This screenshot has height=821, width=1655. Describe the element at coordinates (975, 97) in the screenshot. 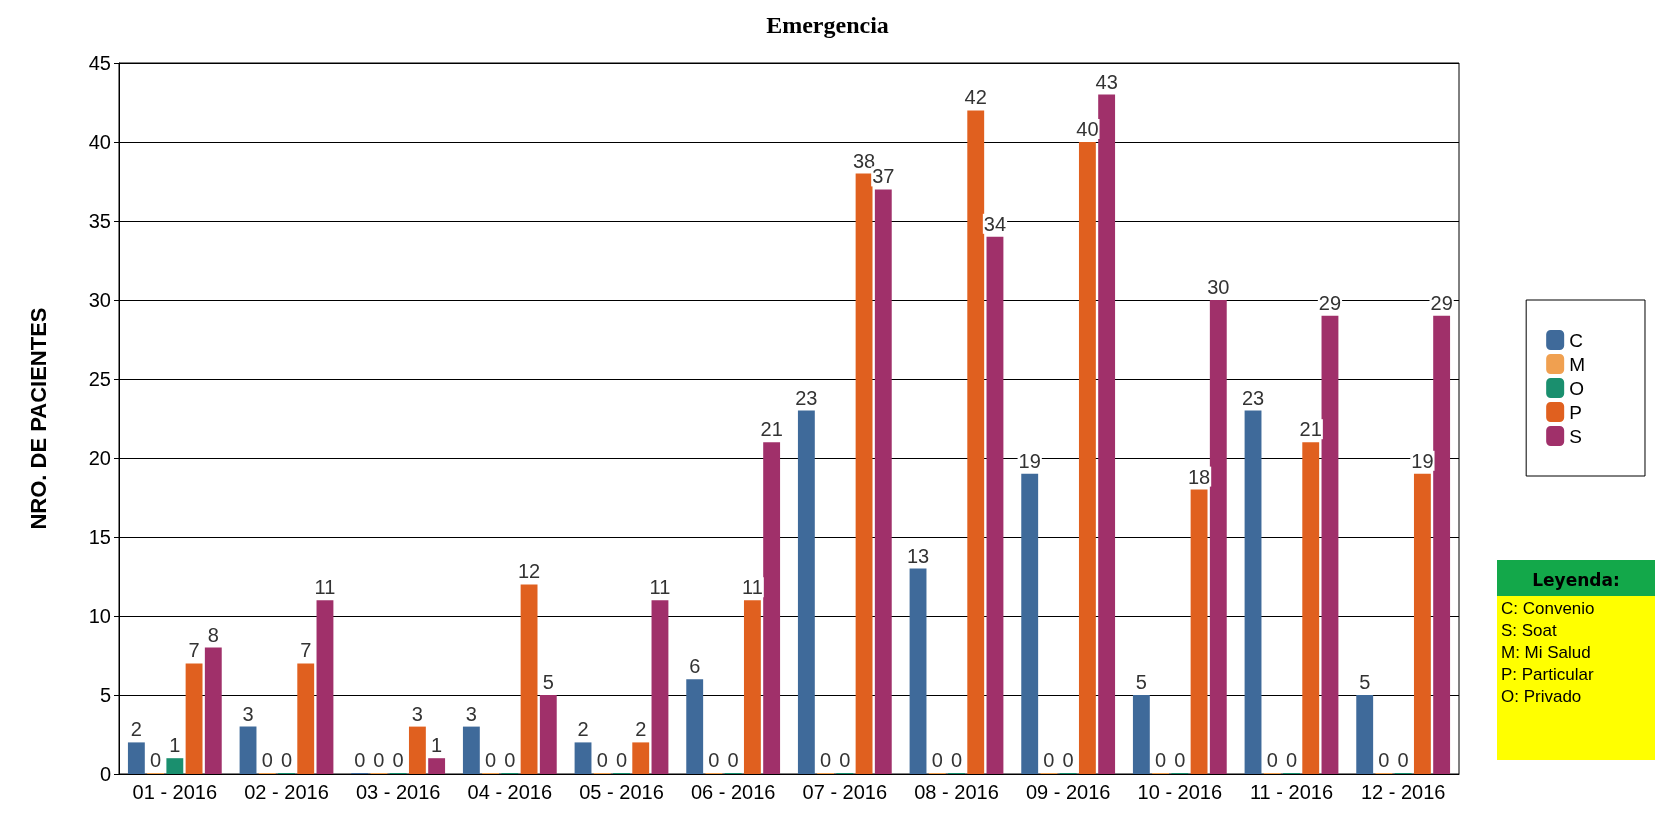

I see `data-label: 42` at that location.